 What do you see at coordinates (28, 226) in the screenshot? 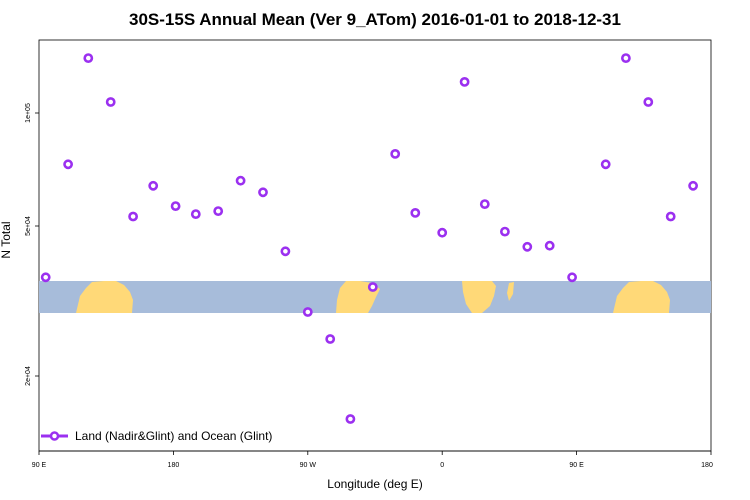
I see `y-tick-label: 5e+04` at bounding box center [28, 226].